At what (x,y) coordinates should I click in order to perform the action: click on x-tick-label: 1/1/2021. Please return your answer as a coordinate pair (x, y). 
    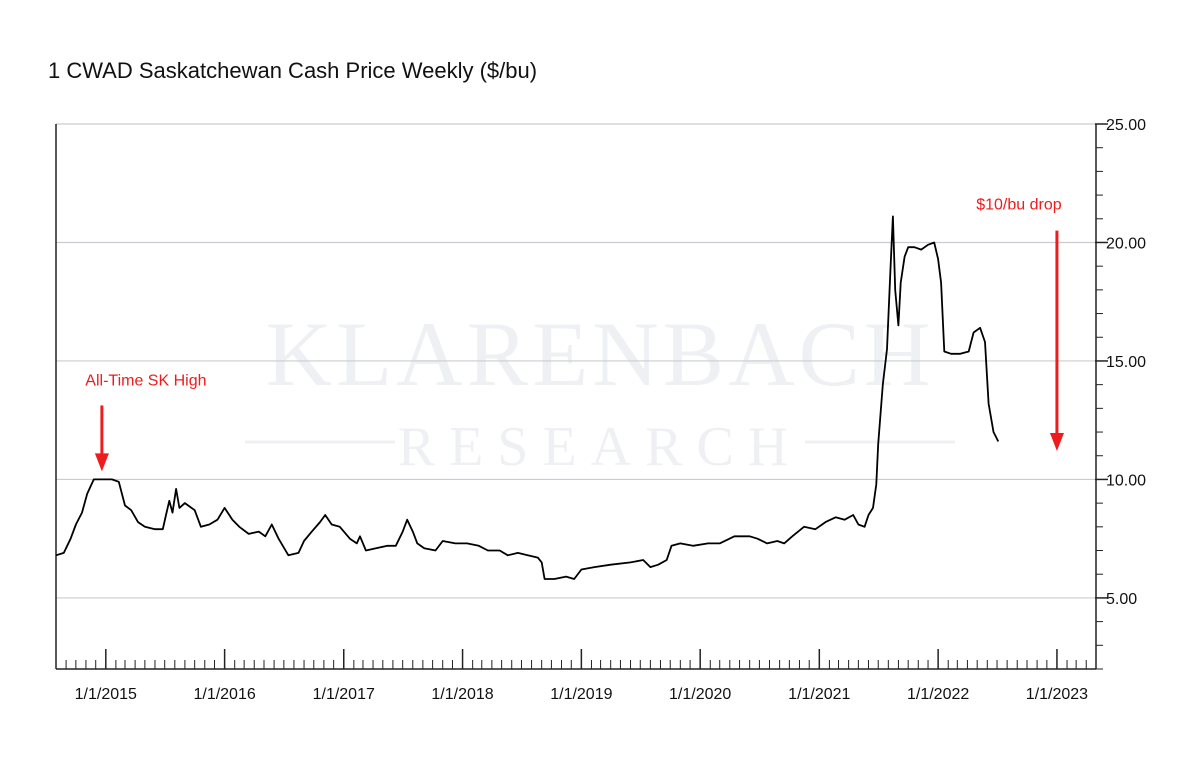
    Looking at the image, I should click on (819, 694).